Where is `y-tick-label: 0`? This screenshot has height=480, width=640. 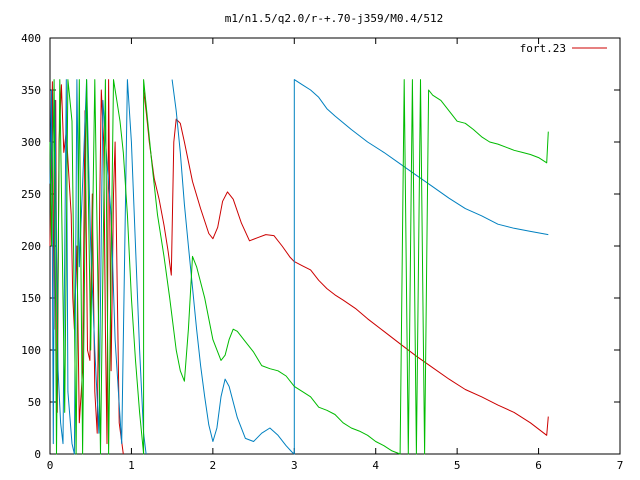 y-tick-label: 0 is located at coordinates (37, 454).